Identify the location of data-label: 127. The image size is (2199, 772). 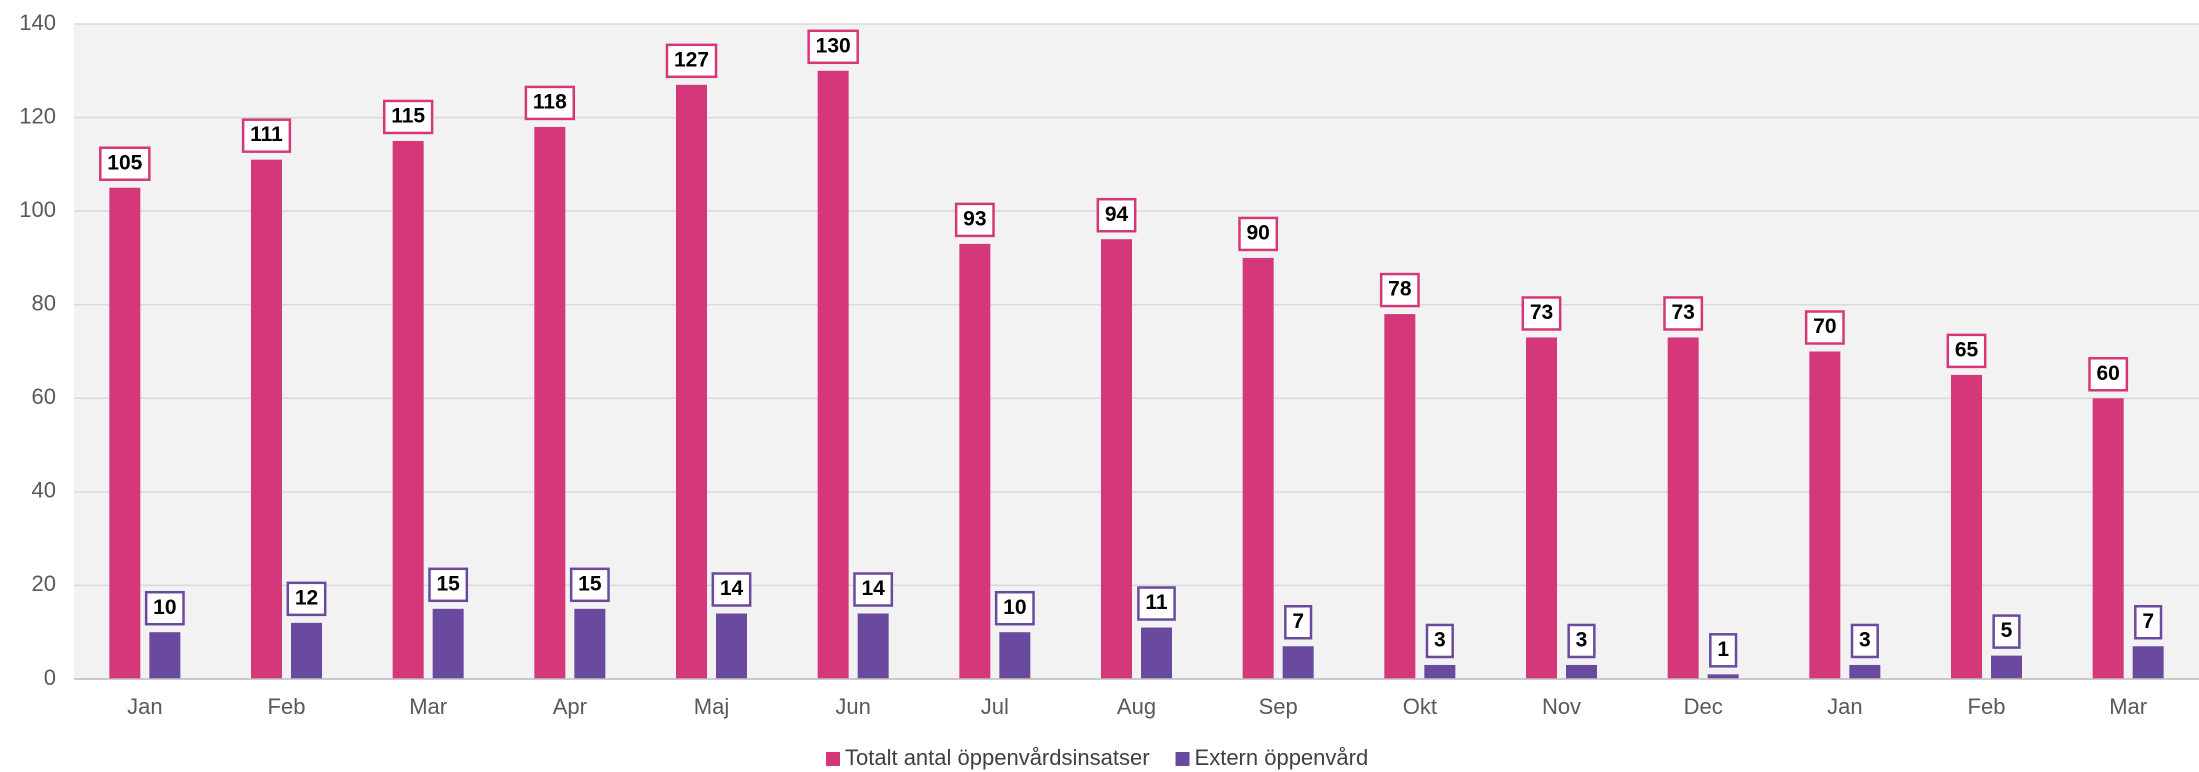
(691, 59).